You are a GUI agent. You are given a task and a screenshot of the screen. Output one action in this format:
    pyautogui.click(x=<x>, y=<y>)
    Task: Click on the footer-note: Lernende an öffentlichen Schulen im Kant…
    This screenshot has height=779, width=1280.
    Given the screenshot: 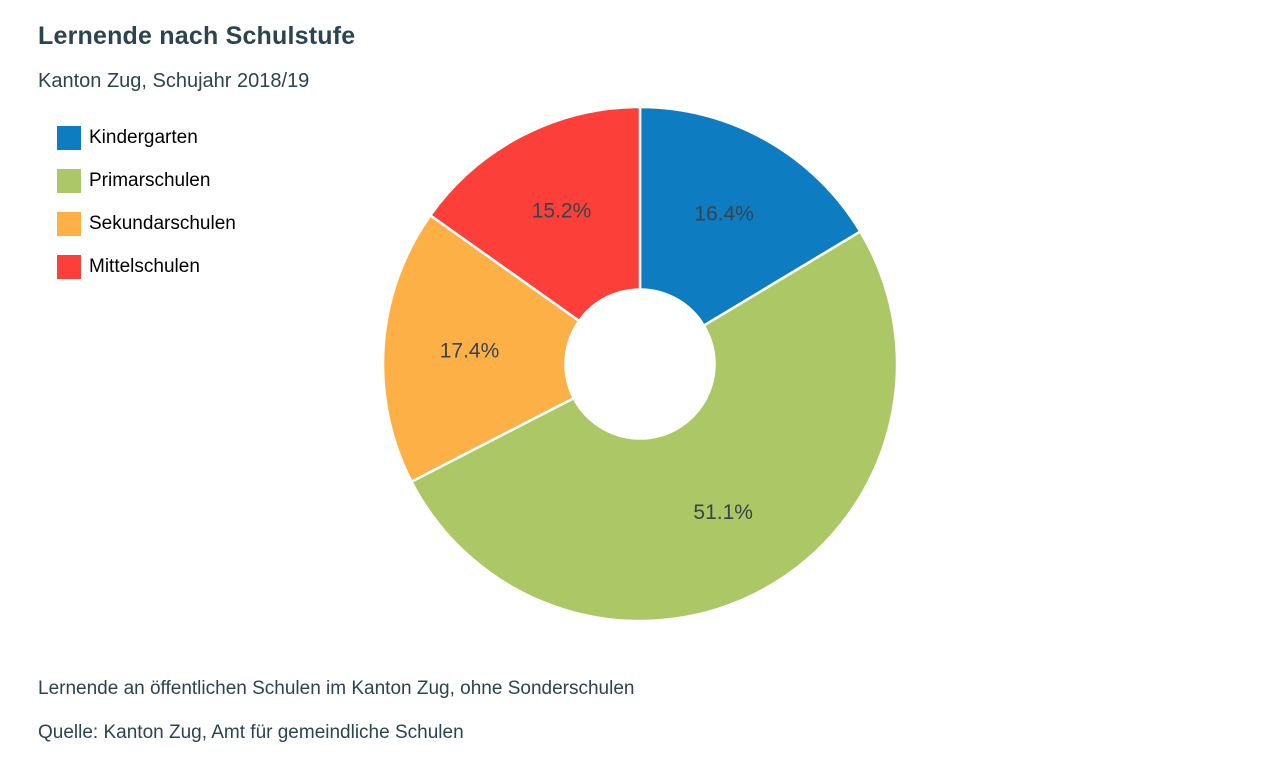 What is the action you would take?
    pyautogui.click(x=336, y=688)
    